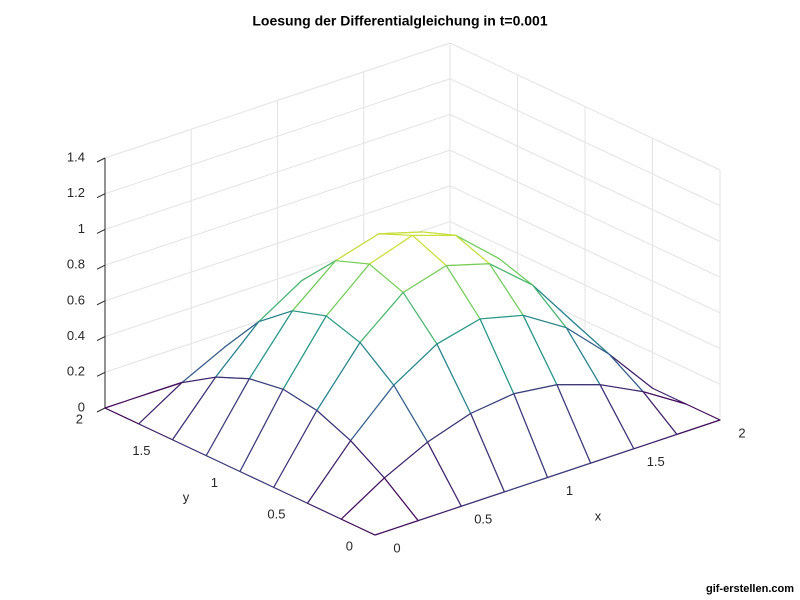 This screenshot has height=600, width=800. Describe the element at coordinates (656, 461) in the screenshot. I see `x-tick-label: 1.5` at that location.